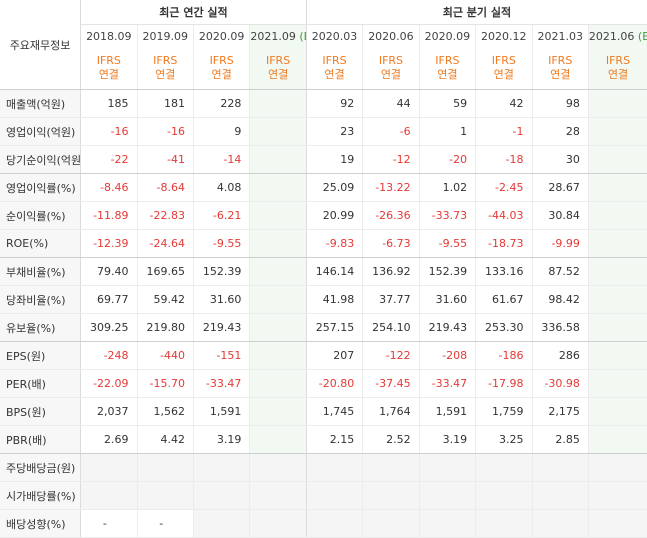  I want to click on row-label: 영업이익률(%), so click(41, 187).